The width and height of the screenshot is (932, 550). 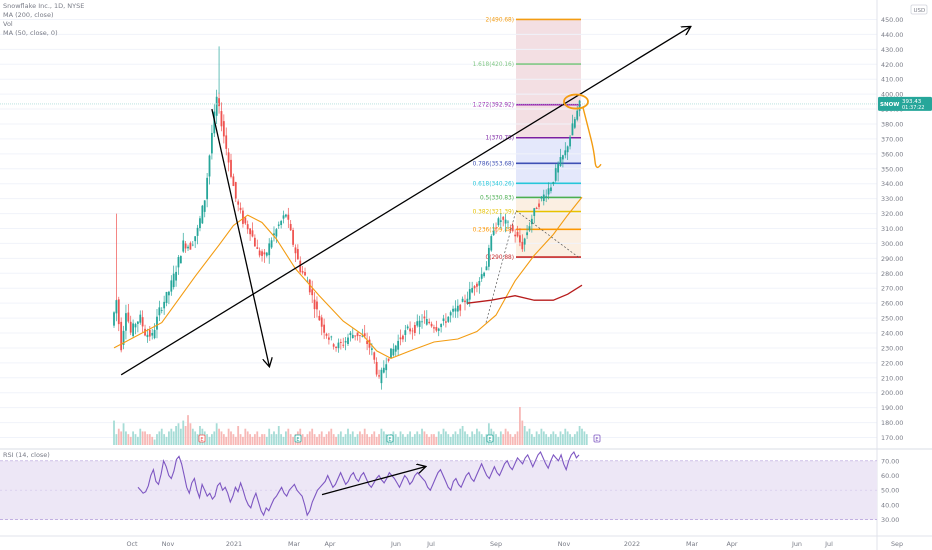 What do you see at coordinates (892, 80) in the screenshot?
I see `price-tick-label: 410.00` at bounding box center [892, 80].